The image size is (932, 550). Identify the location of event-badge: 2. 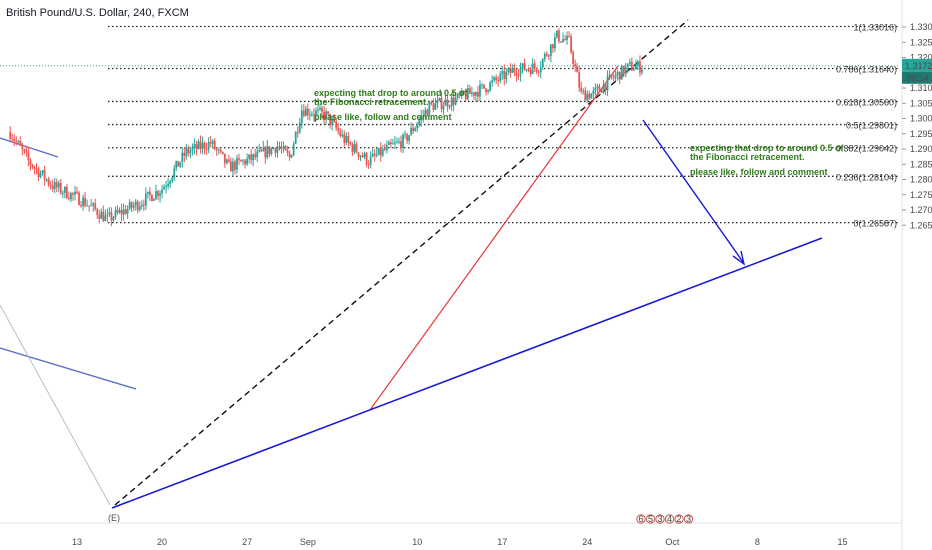
(679, 519).